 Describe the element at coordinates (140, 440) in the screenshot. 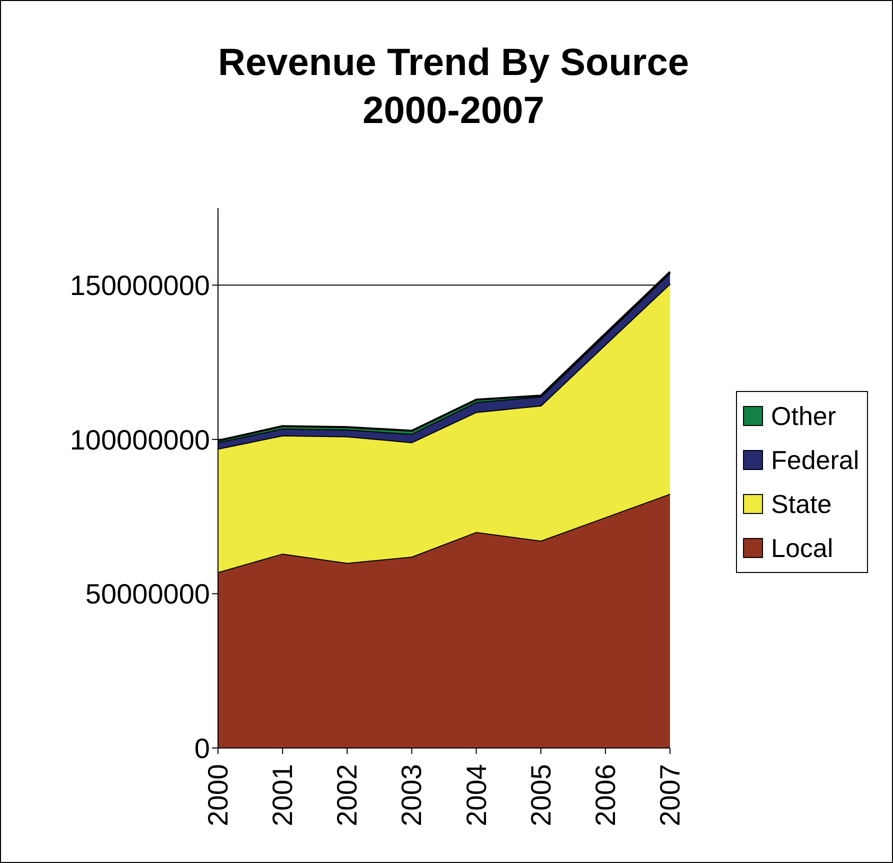

I see `y-tick-label: 100000000` at that location.